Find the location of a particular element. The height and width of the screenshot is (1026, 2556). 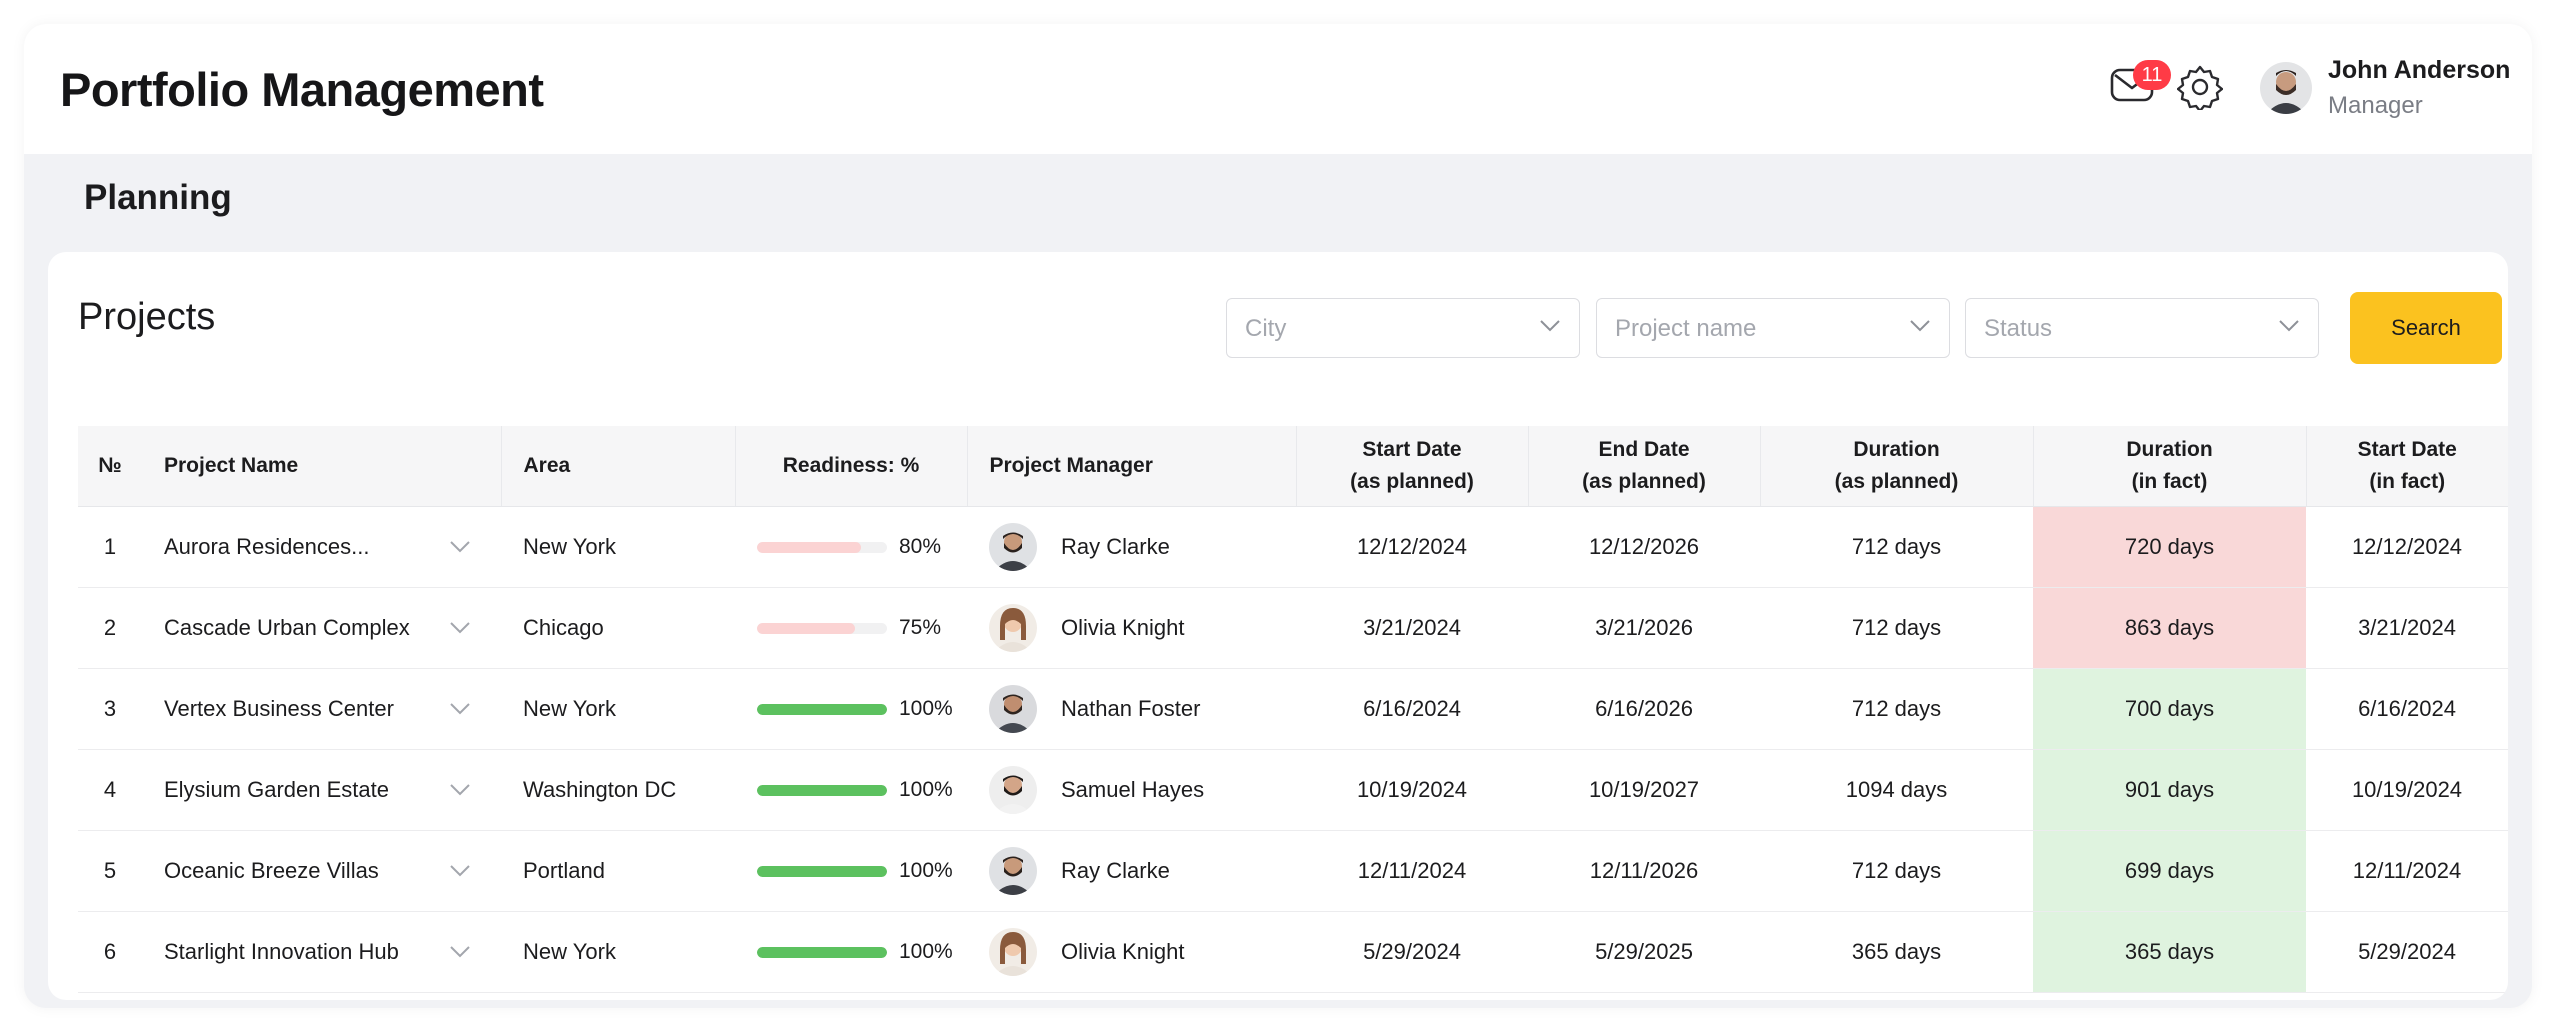

notification-badge: 11 is located at coordinates (2152, 75).